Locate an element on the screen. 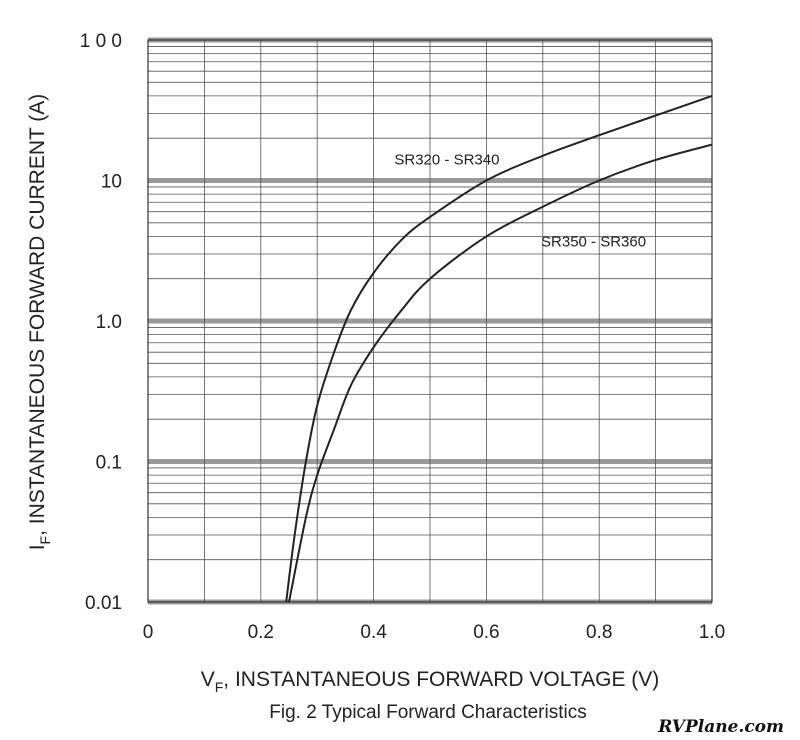 The width and height of the screenshot is (800, 740). x-tick-label: 0.4 is located at coordinates (373, 632).